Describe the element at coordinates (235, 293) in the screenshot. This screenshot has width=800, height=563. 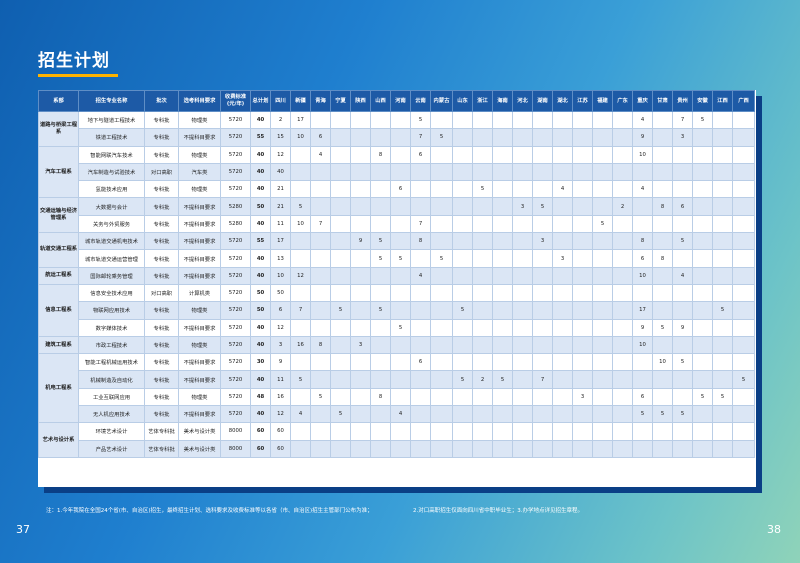
I see `table-cell: 5720` at that location.